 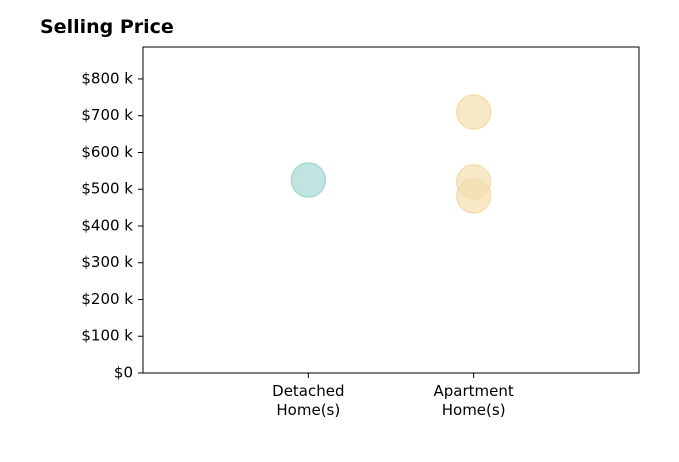 What do you see at coordinates (107, 152) in the screenshot?
I see `y-tick-label: $600 k` at bounding box center [107, 152].